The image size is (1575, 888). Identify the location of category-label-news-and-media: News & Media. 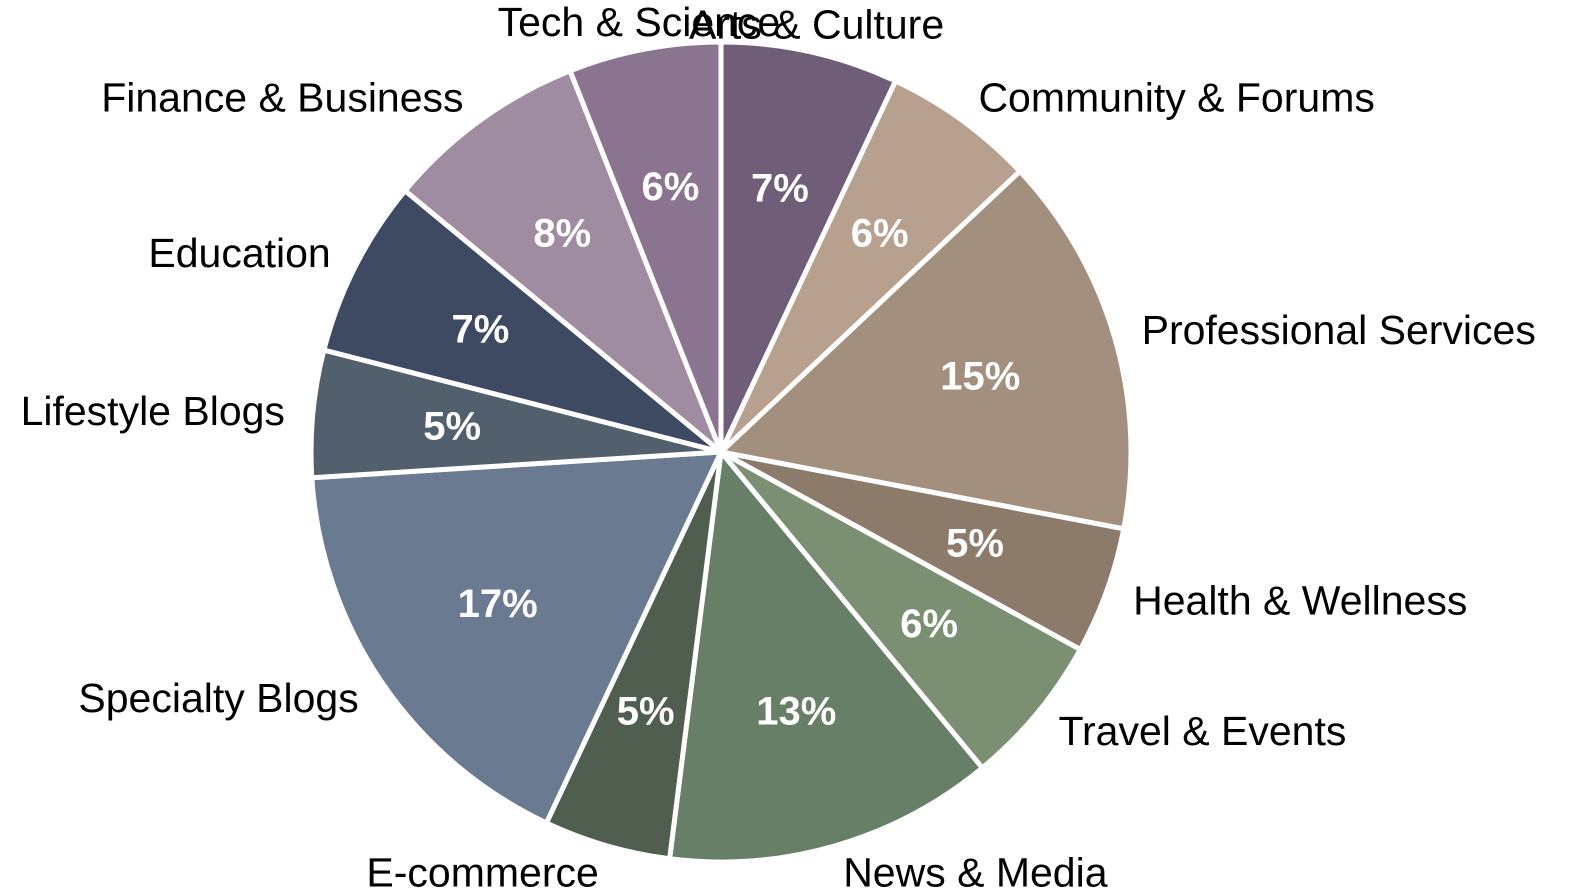
(975, 869).